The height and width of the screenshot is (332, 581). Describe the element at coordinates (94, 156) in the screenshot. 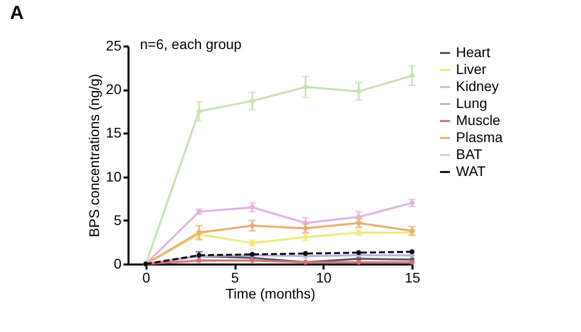

I see `y-axis-title: BPS concentrations (ng/g)` at that location.